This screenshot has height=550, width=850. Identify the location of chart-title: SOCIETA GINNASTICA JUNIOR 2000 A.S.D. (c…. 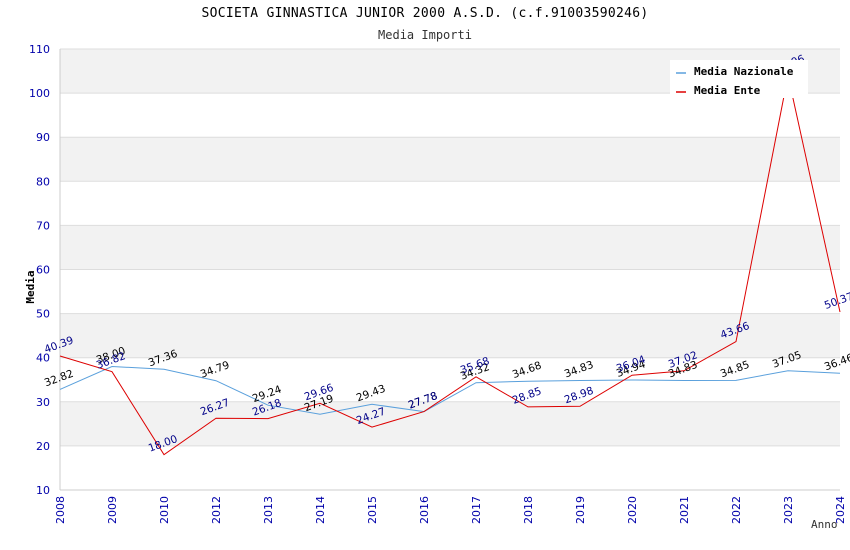
(425, 13).